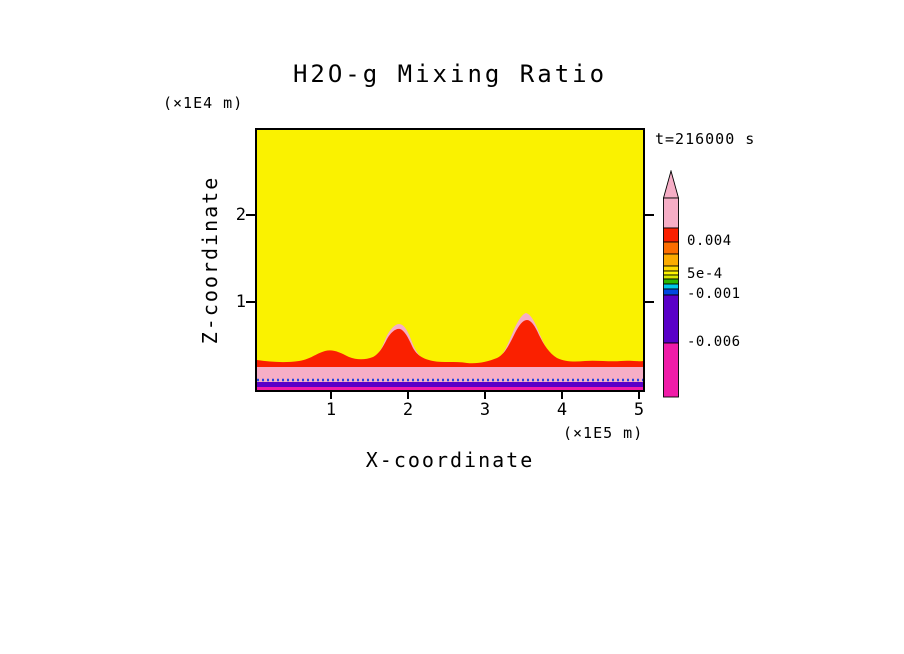 The image size is (904, 654). I want to click on y-tick-label: 1, so click(240, 302).